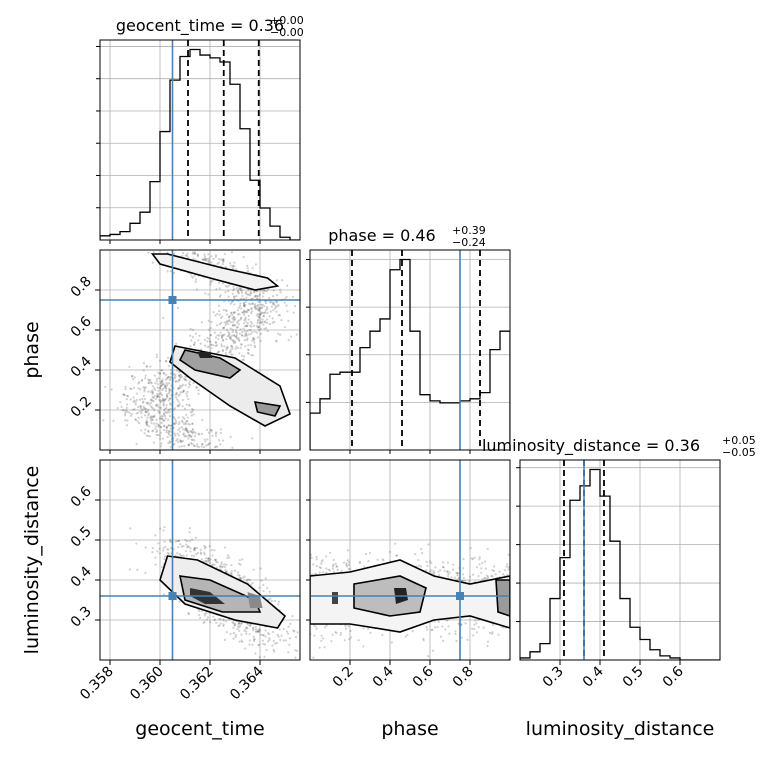 This screenshot has height=760, width=760. Describe the element at coordinates (213, 600) in the screenshot. I see `density-layer` at that location.